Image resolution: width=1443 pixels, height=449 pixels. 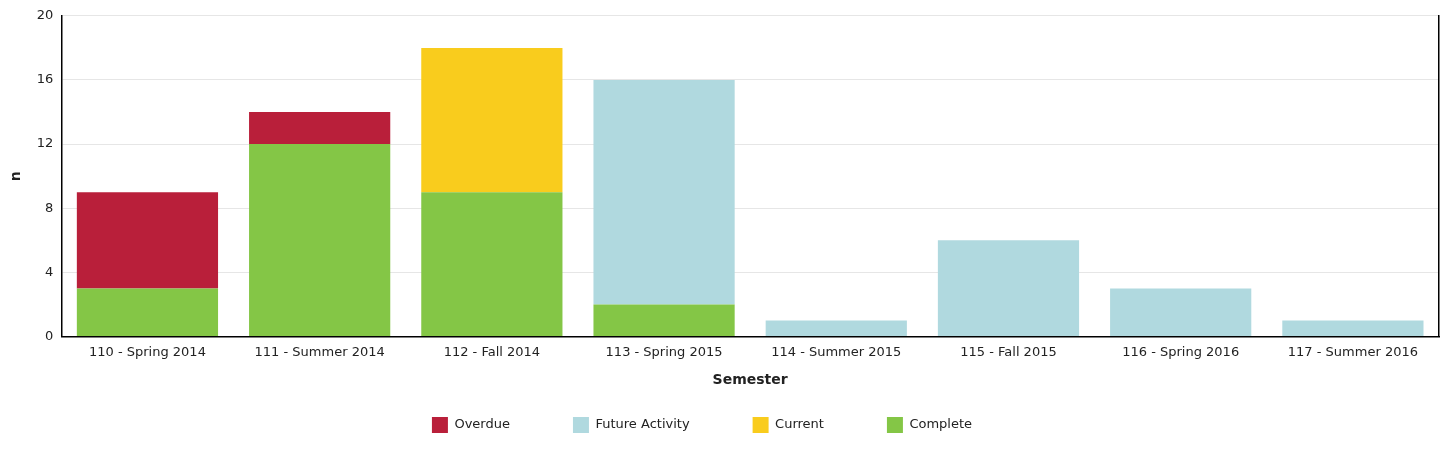 I want to click on legend-label: Complete, so click(x=960, y=424).